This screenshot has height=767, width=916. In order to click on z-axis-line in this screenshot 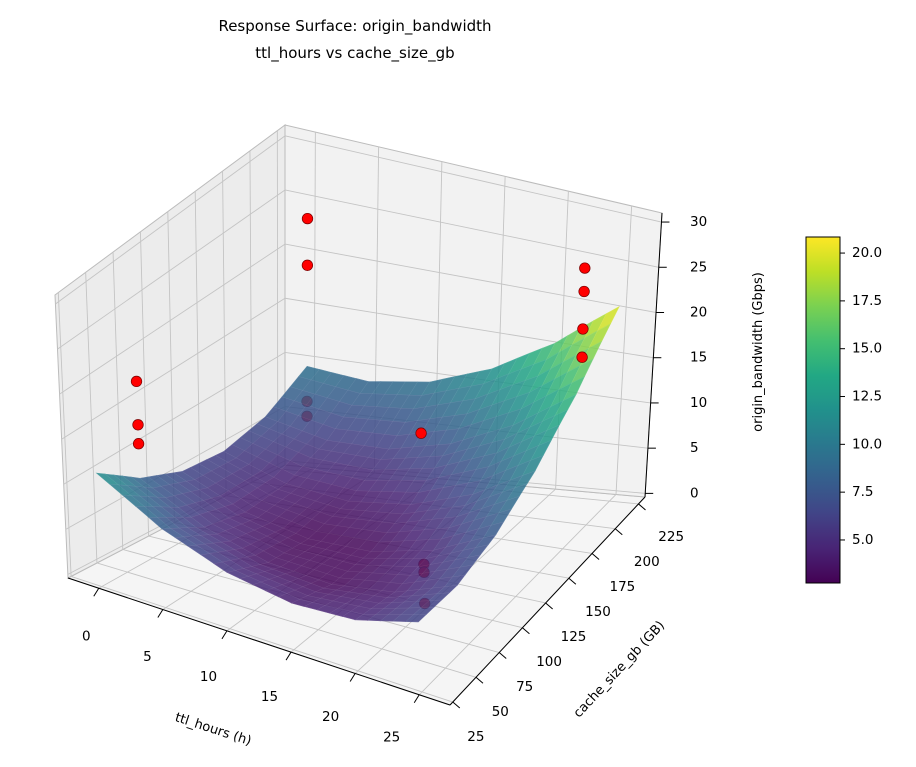, I will do `click(653, 355)`.